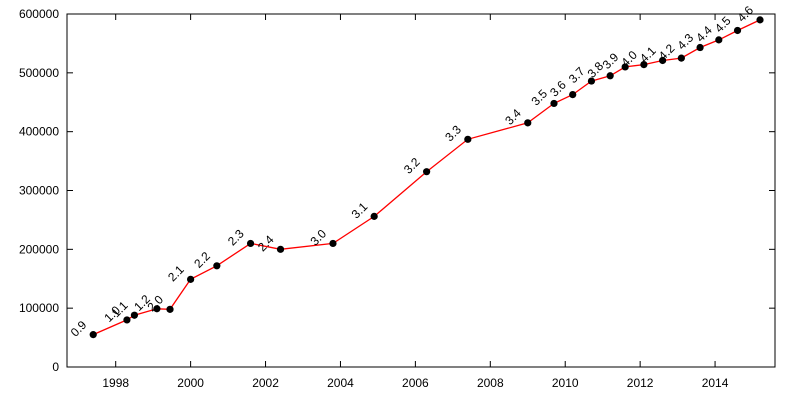  What do you see at coordinates (415, 383) in the screenshot?
I see `x-tick-label: 2006` at bounding box center [415, 383].